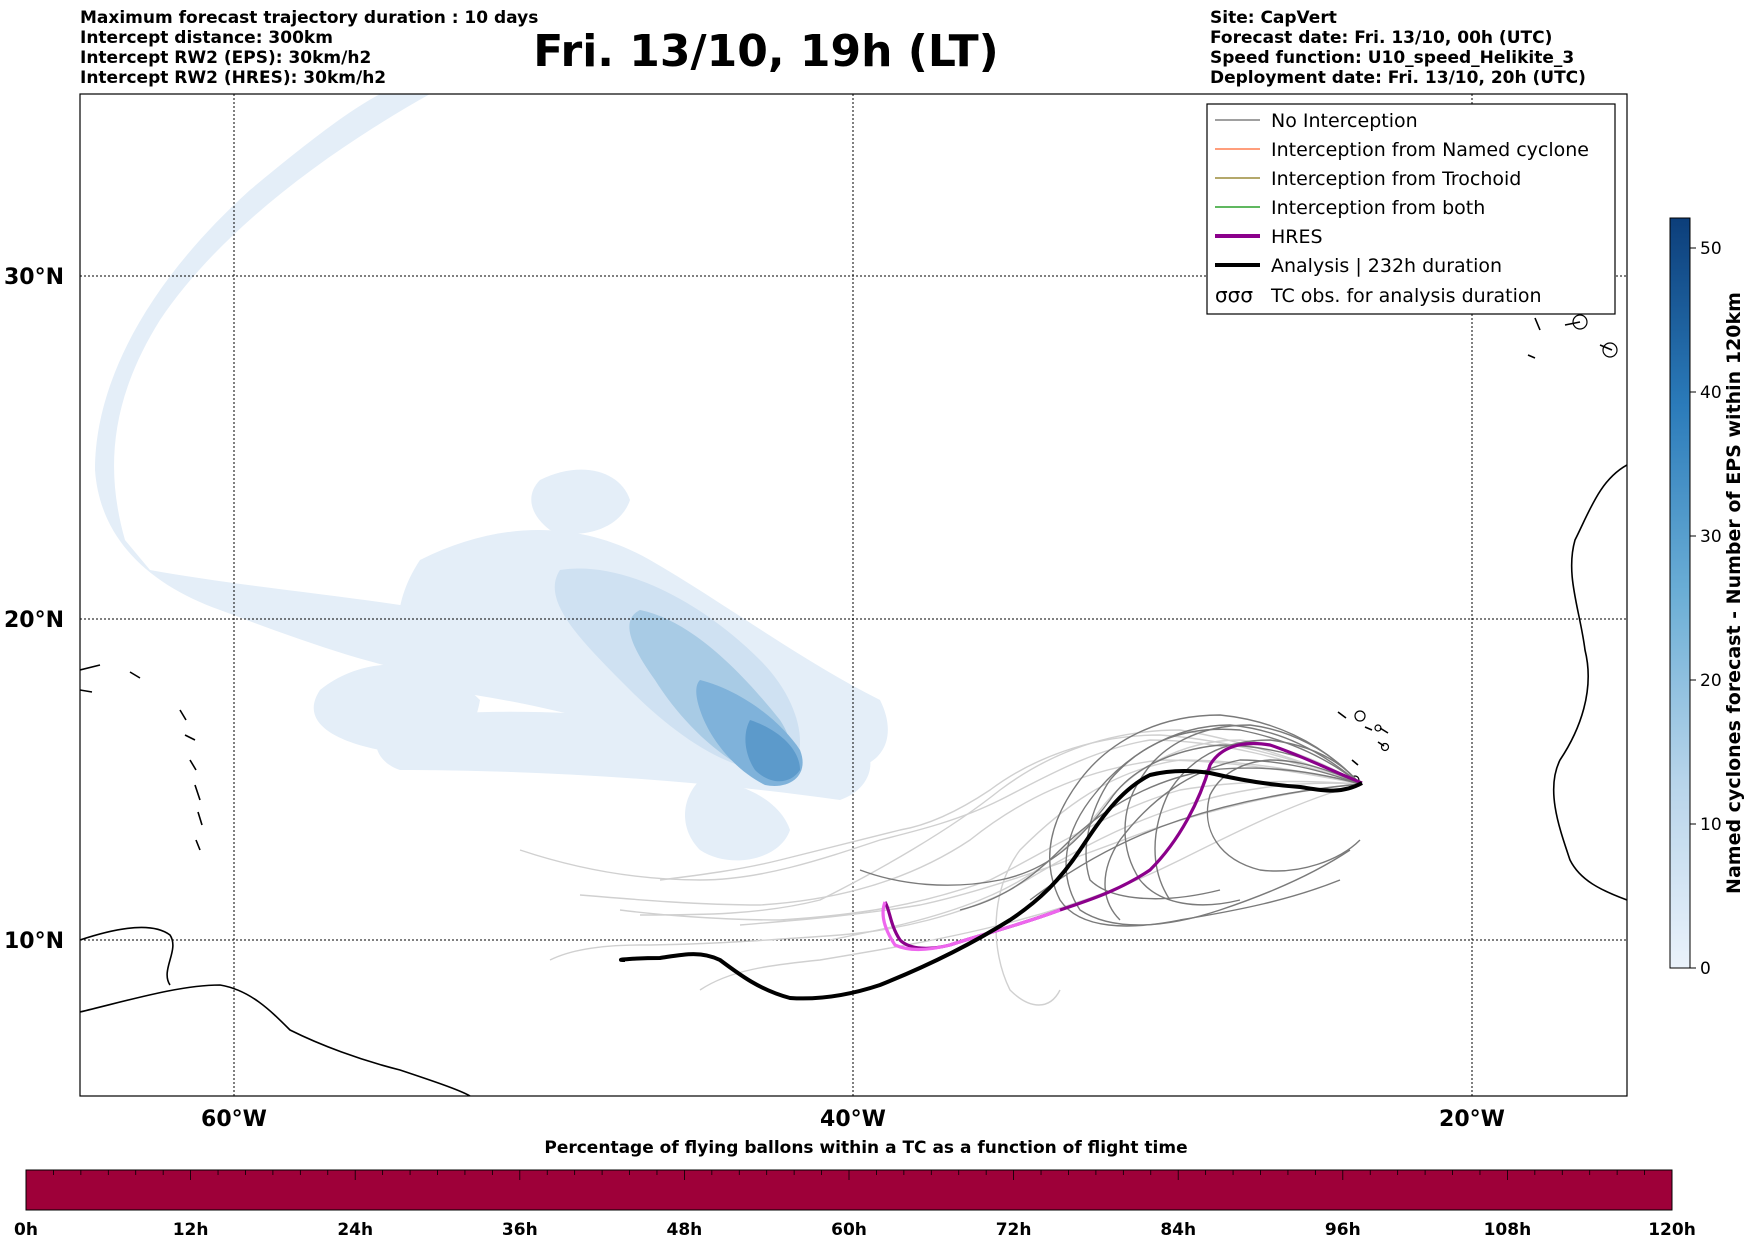 The height and width of the screenshot is (1241, 1752). I want to click on bottom-bar-tick-label: 60h, so click(849, 1230).